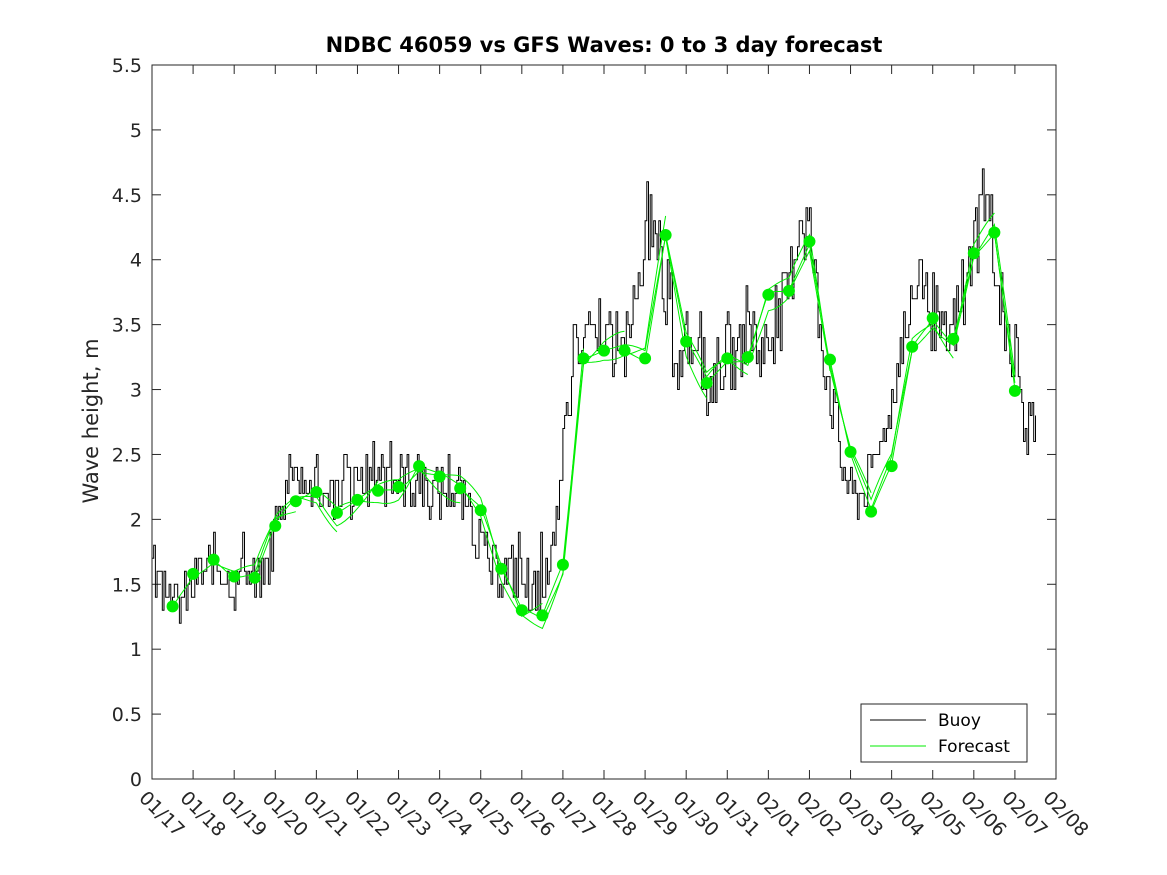 This screenshot has width=1167, height=875. Describe the element at coordinates (136, 391) in the screenshot. I see `y-tick-label: 3` at that location.